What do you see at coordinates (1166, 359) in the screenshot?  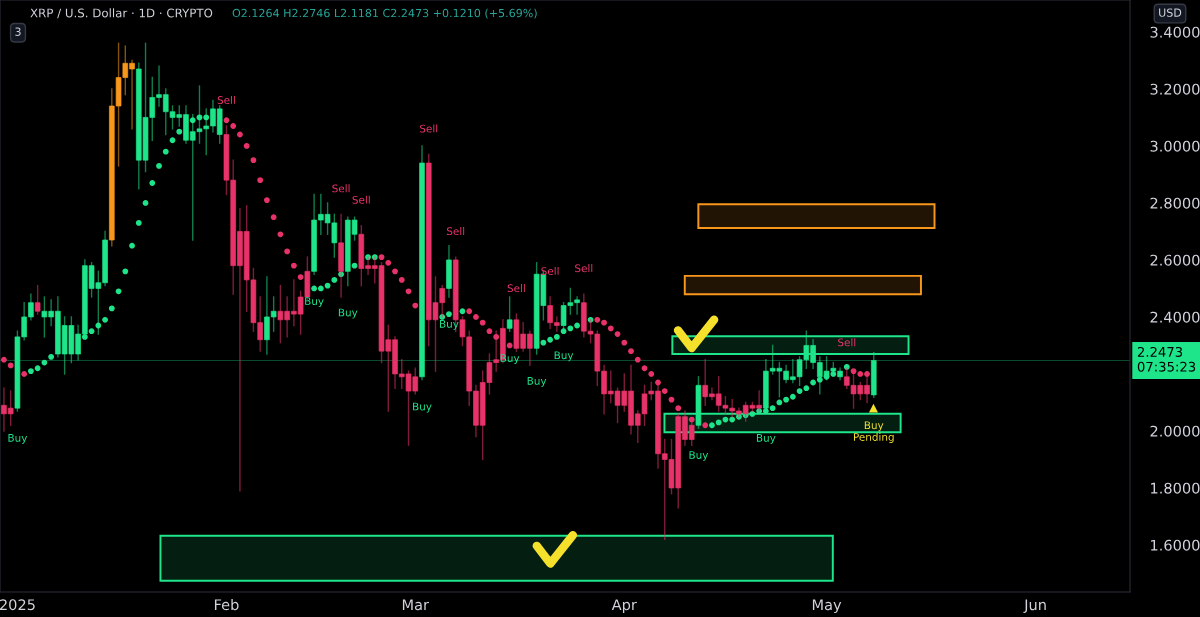 I see `ref-line-label: 2.2473 07:35:23` at bounding box center [1166, 359].